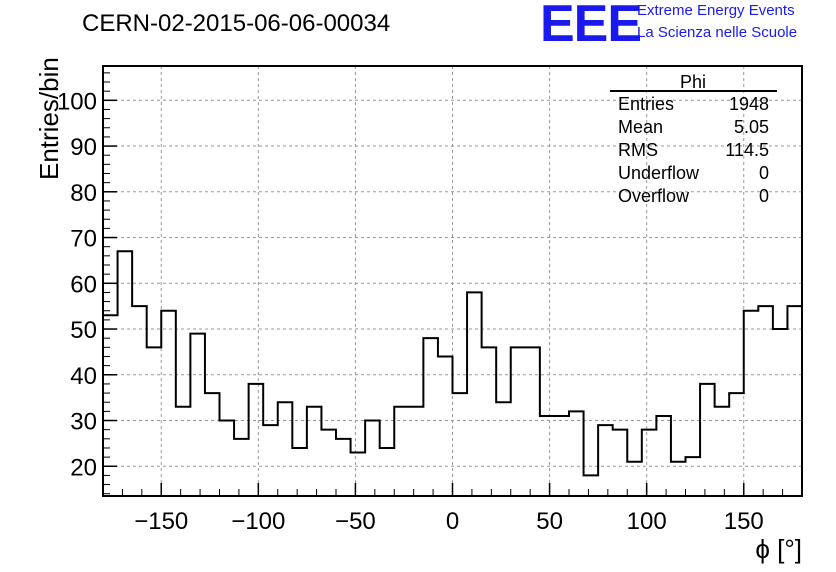 The height and width of the screenshot is (572, 836). I want to click on y-tick-label: 20, so click(83, 467).